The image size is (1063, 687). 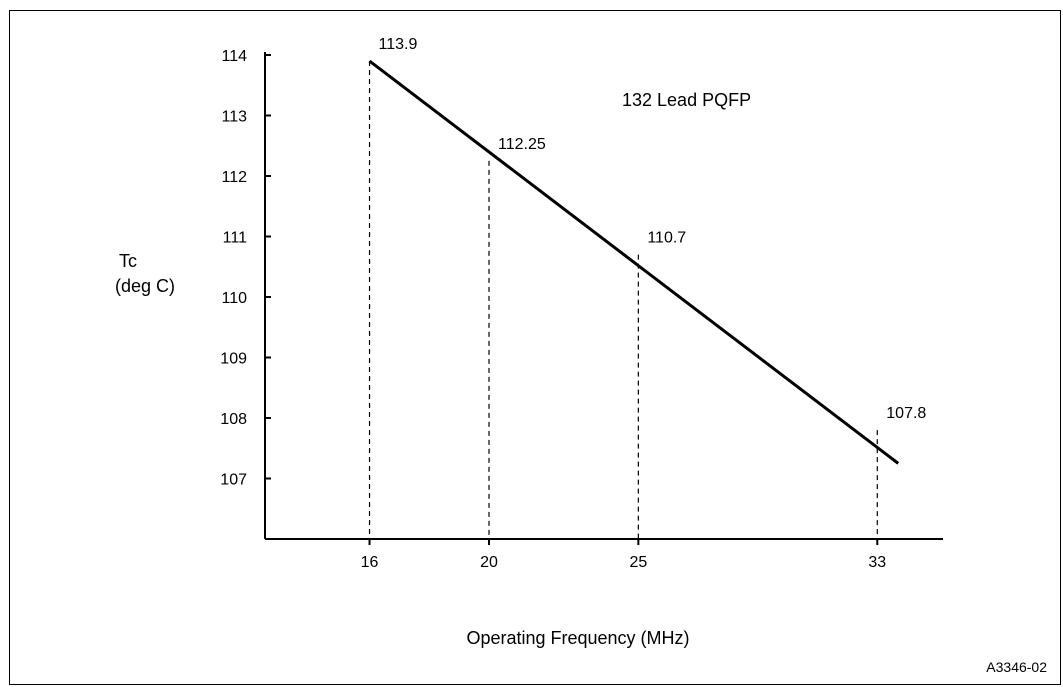 I want to click on data-label: 112.25, so click(x=522, y=144).